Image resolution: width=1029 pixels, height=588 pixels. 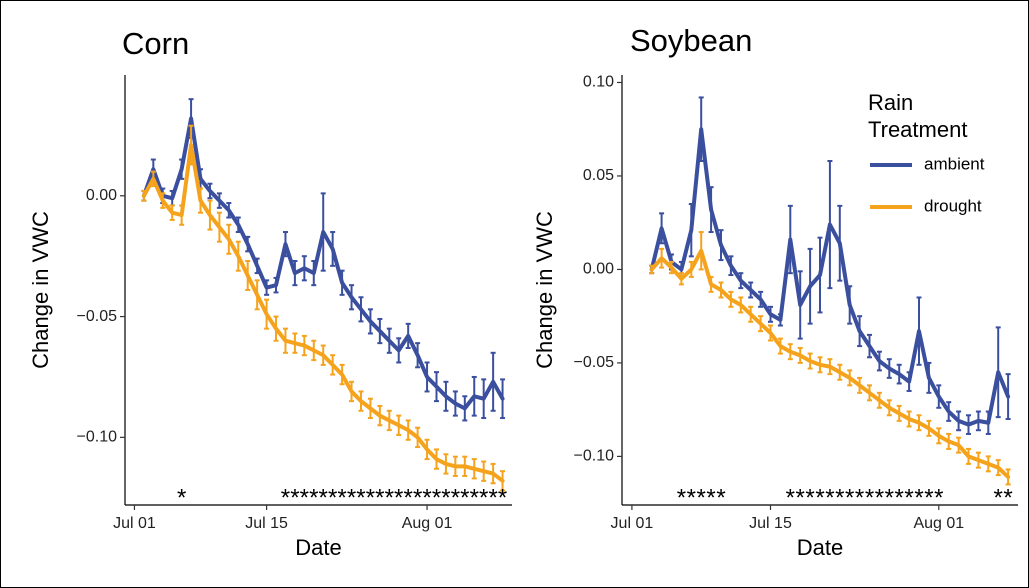 I want to click on legend-label: ambient, so click(x=954, y=163).